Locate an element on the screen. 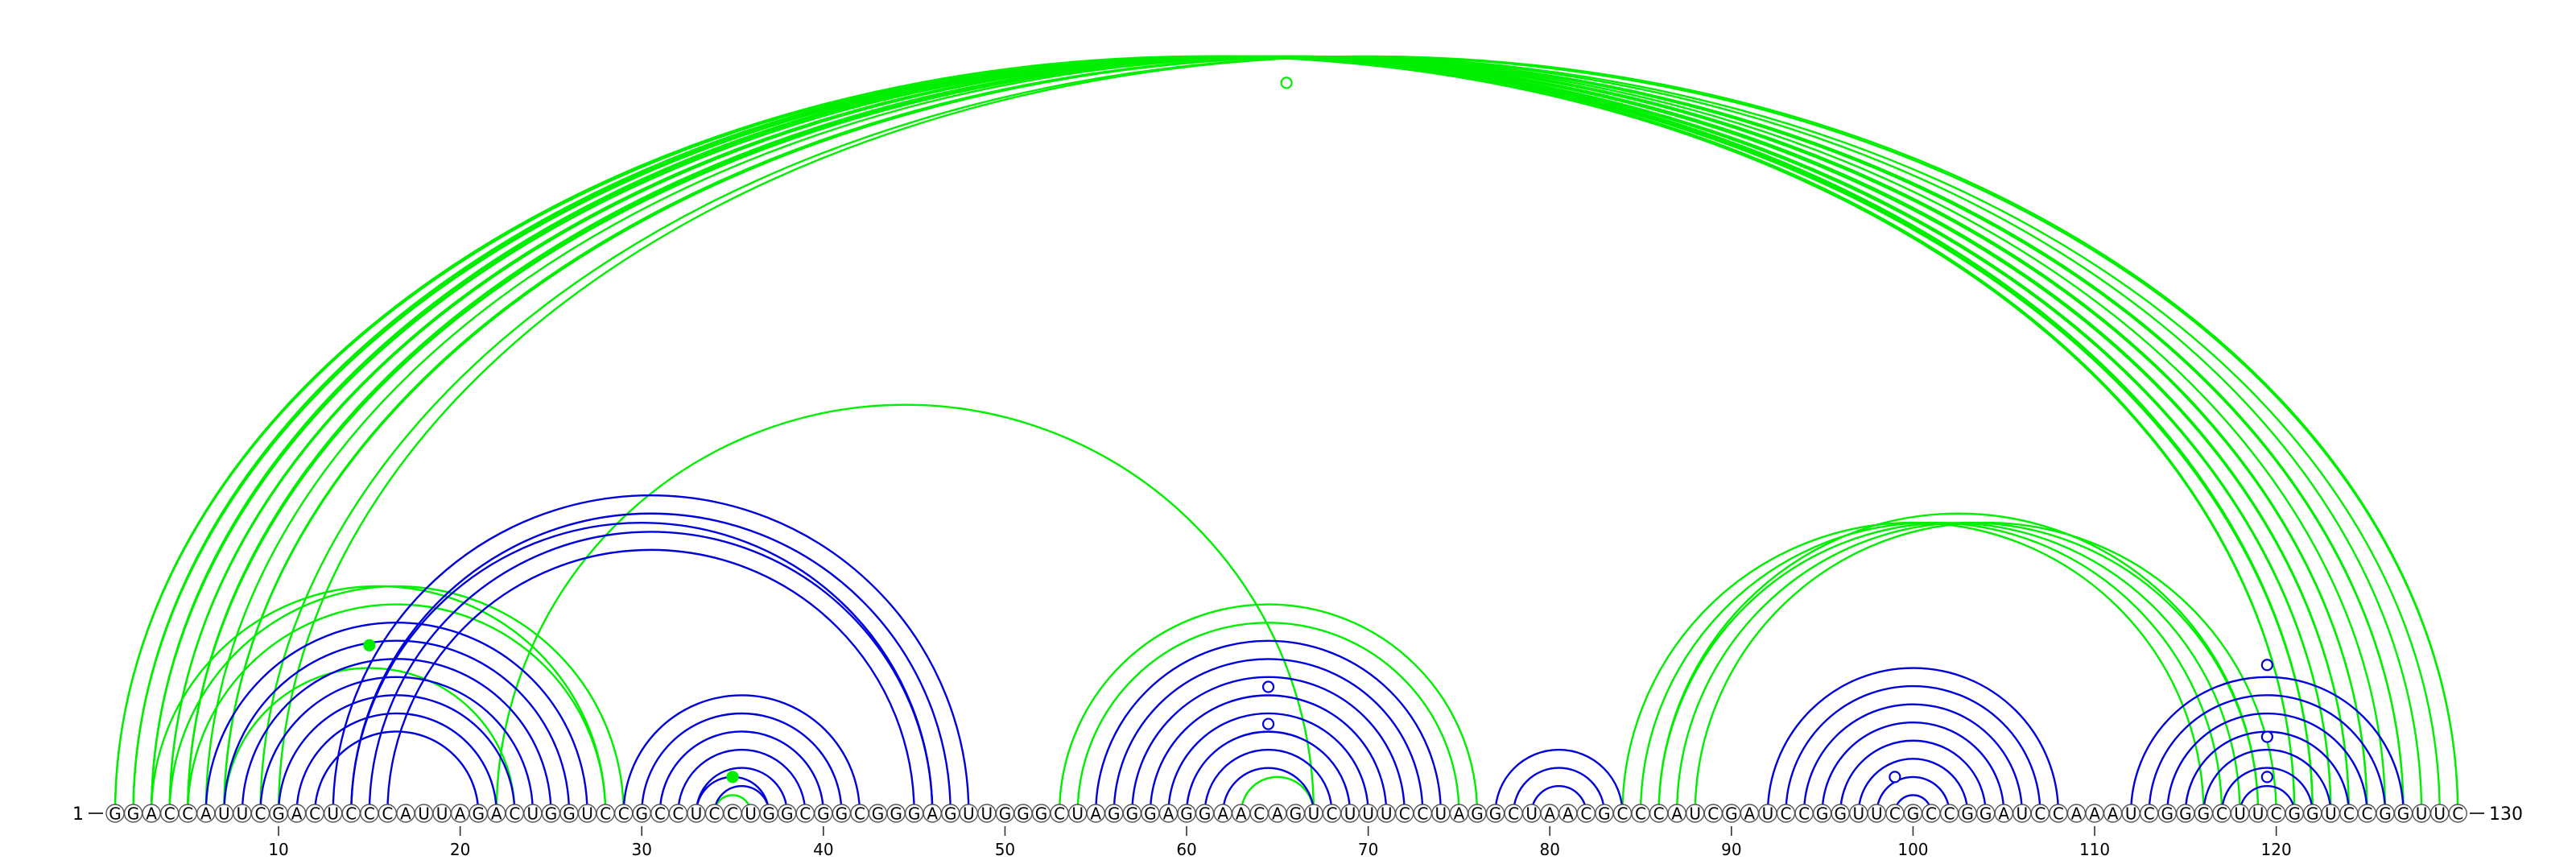  base-121: G is located at coordinates (2294, 814).